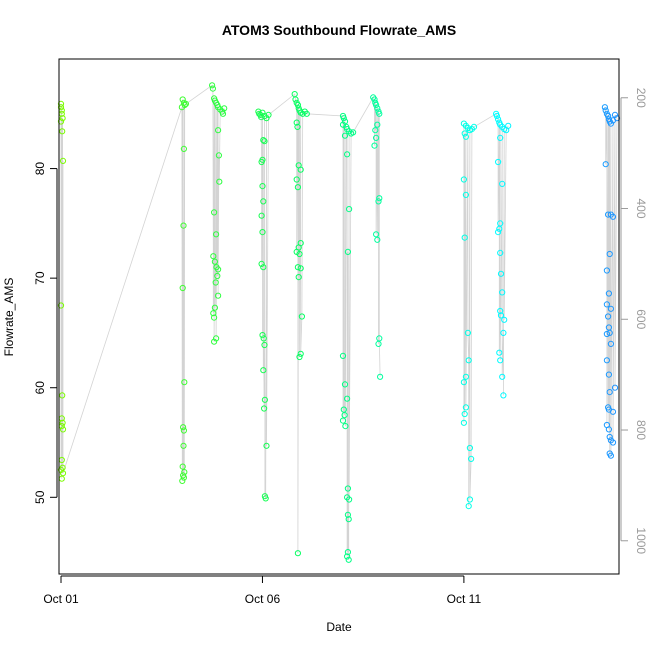 The width and height of the screenshot is (650, 650). I want to click on x-tick-label: Oct 01, so click(61, 599).